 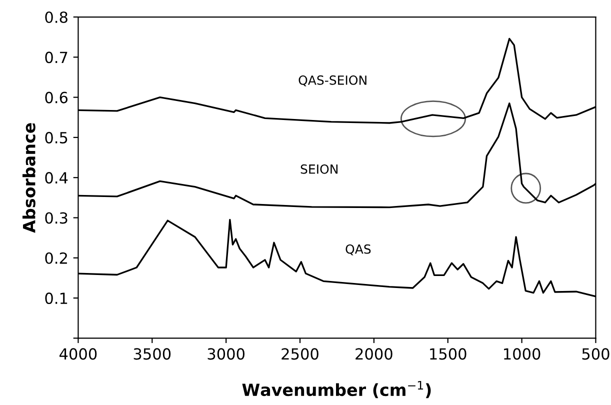 What do you see at coordinates (78, 354) in the screenshot?
I see `x-tick-label: 4000` at bounding box center [78, 354].